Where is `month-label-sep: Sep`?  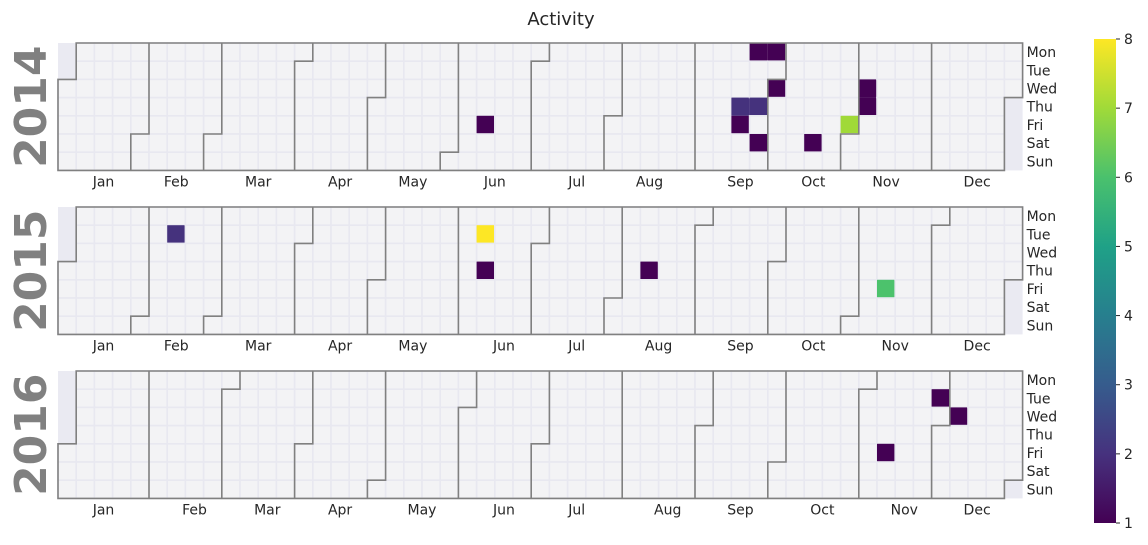
month-label-sep: Sep is located at coordinates (740, 346).